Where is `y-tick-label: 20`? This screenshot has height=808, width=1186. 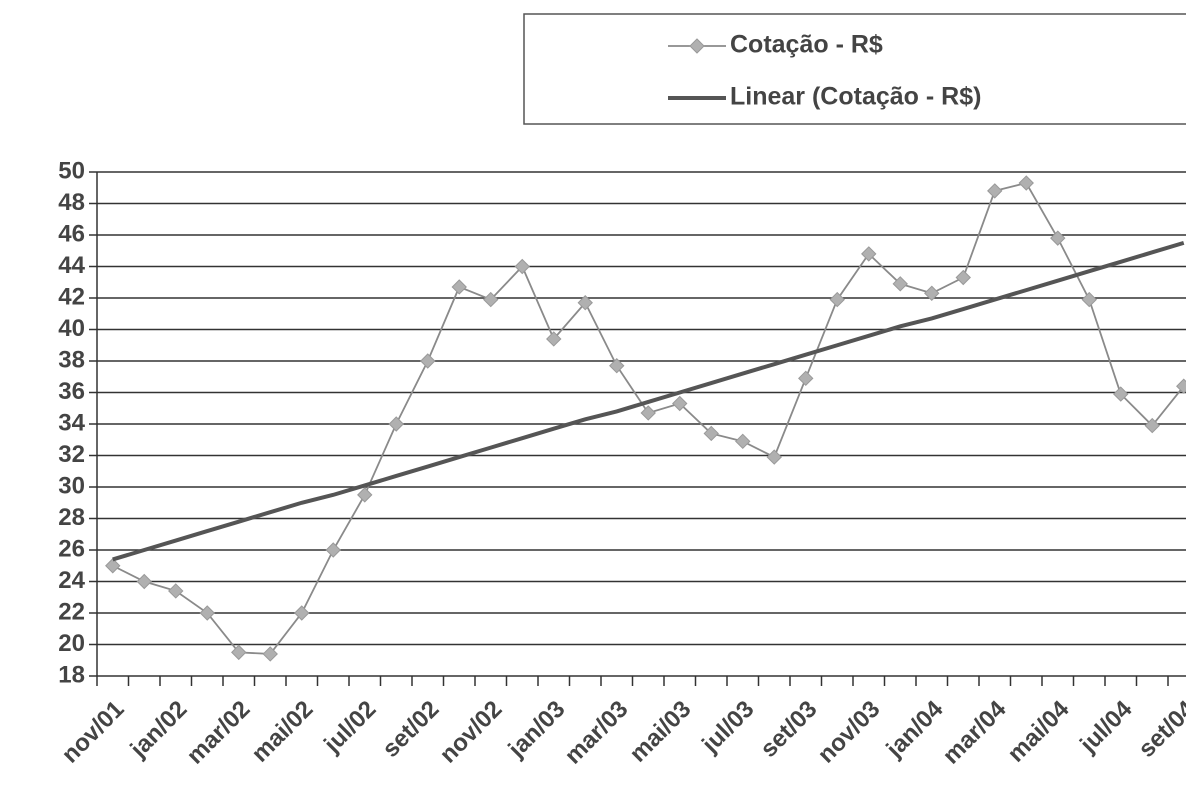 y-tick-label: 20 is located at coordinates (71, 643).